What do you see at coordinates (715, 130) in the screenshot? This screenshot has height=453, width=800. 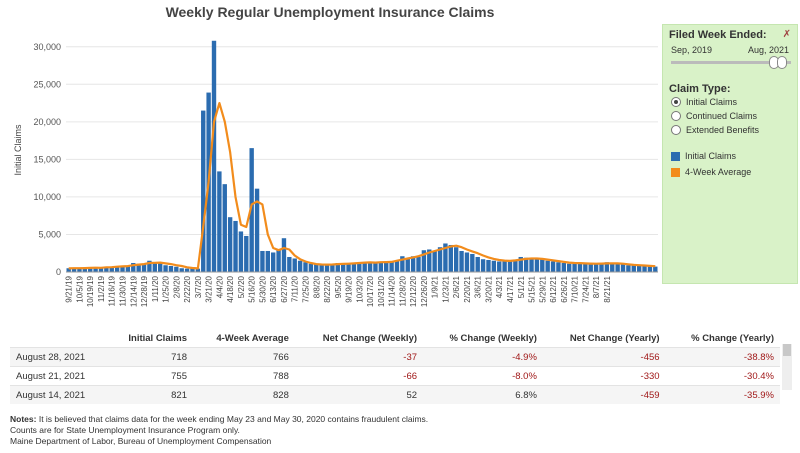 I see `radio-extended-benefits: Extended Benefits` at bounding box center [715, 130].